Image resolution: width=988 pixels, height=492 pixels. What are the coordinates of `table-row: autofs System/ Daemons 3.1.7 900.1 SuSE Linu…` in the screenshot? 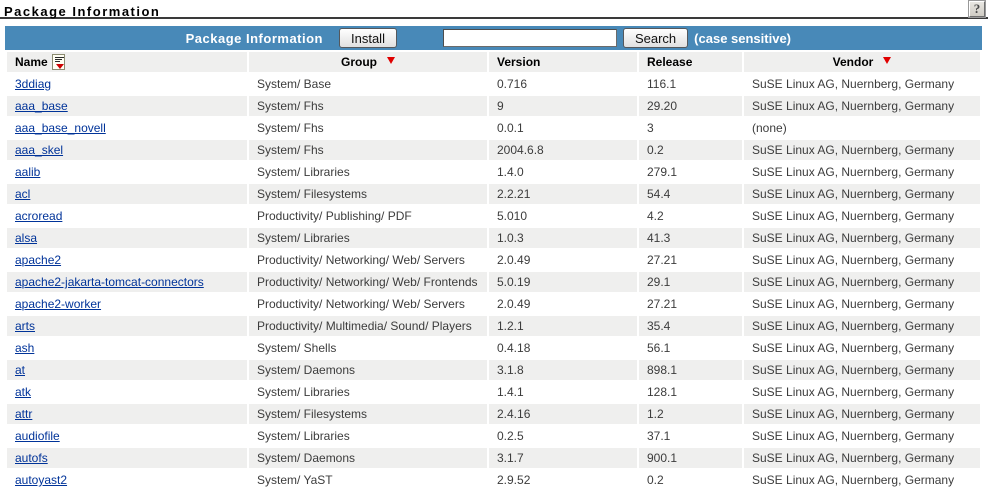 It's located at (493, 458).